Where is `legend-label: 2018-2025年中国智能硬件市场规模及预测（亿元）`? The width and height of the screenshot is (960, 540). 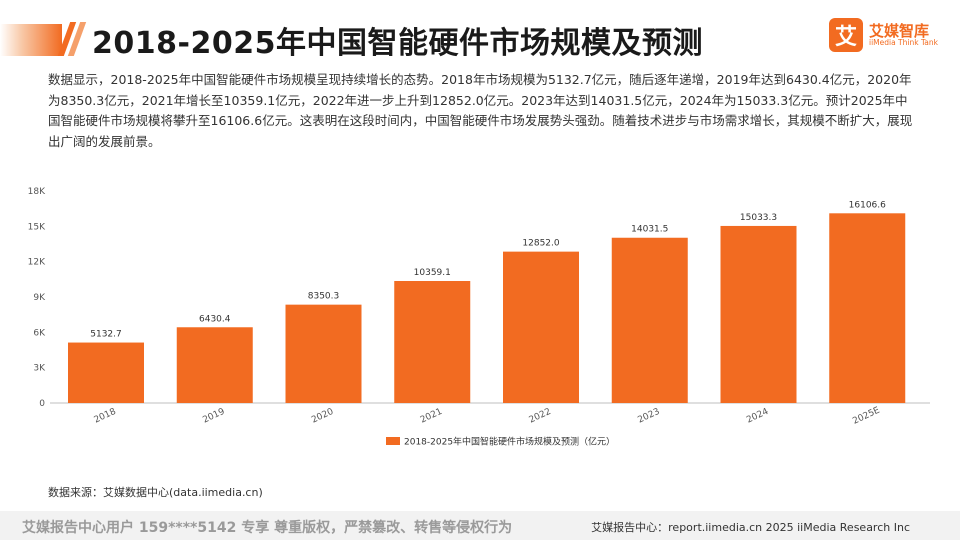
legend-label: 2018-2025年中国智能硬件市场规模及预测（亿元） is located at coordinates (509, 442).